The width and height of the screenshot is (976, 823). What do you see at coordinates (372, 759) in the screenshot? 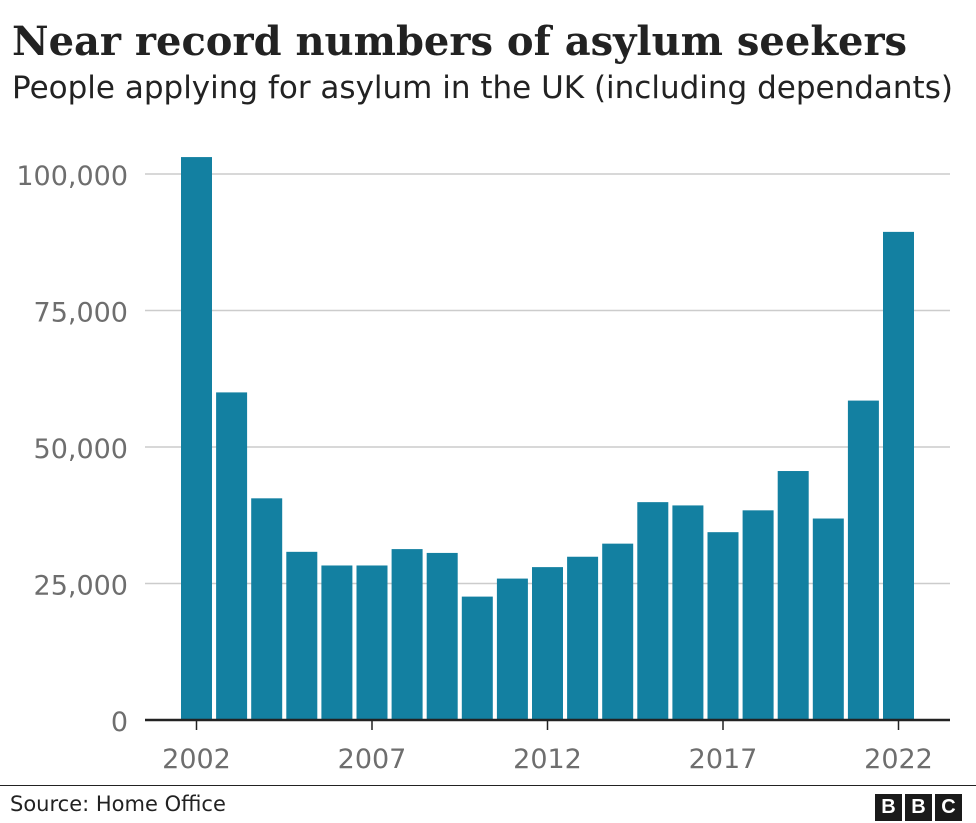
I see `x-tick-label: 2007` at bounding box center [372, 759].